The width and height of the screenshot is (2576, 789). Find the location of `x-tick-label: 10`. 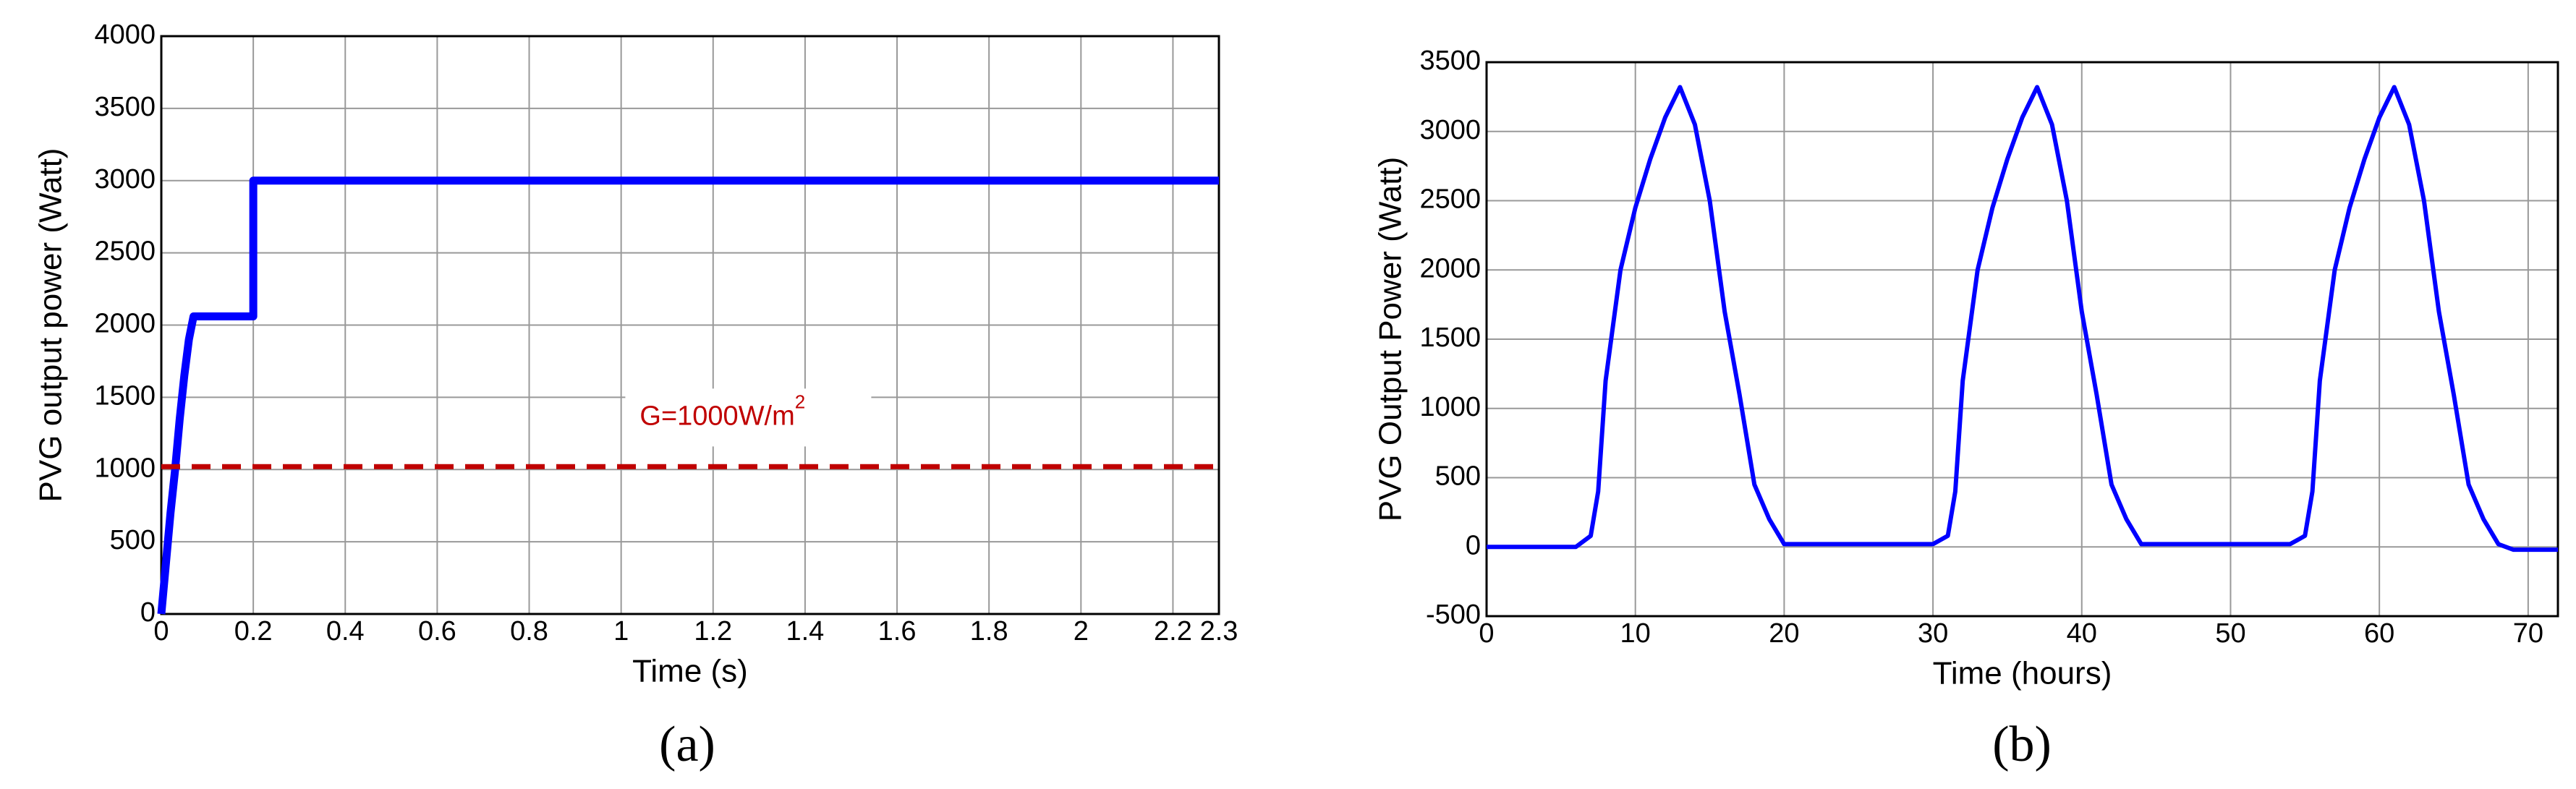

x-tick-label: 10 is located at coordinates (1635, 633).